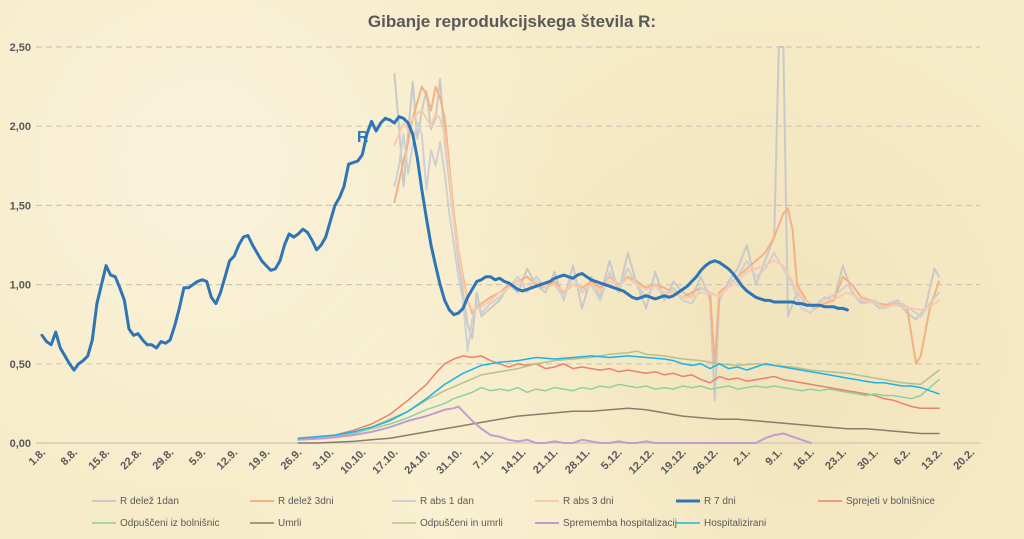  Describe the element at coordinates (642, 462) in the screenshot. I see `x-tick-label: 12.12.` at that location.